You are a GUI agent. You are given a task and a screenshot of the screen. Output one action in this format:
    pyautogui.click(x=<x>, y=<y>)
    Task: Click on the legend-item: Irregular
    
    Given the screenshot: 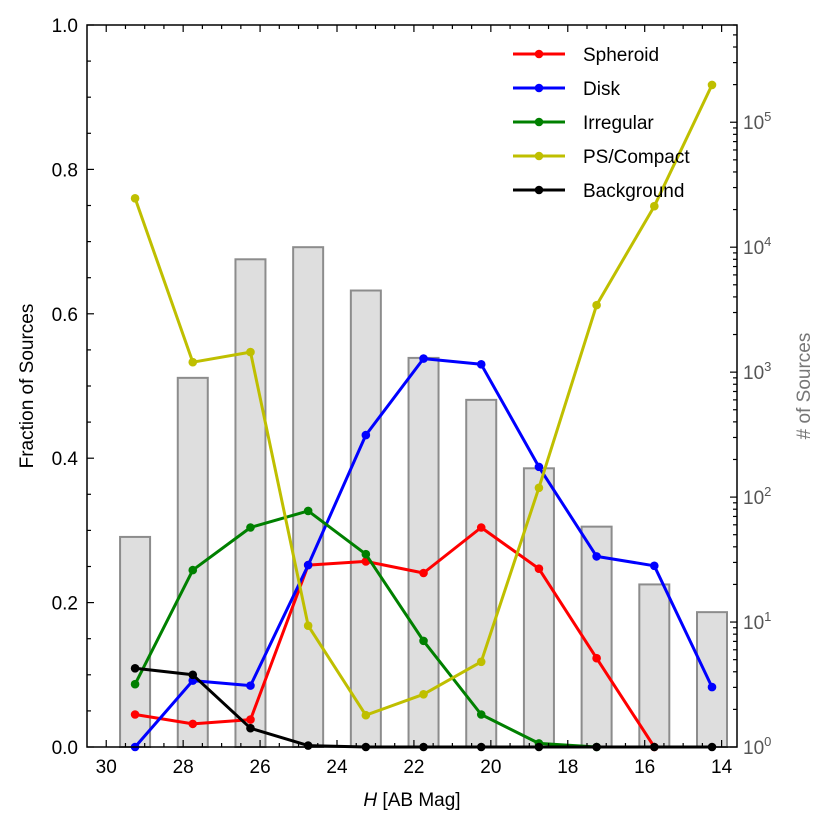 What is the action you would take?
    pyautogui.click(x=583, y=123)
    